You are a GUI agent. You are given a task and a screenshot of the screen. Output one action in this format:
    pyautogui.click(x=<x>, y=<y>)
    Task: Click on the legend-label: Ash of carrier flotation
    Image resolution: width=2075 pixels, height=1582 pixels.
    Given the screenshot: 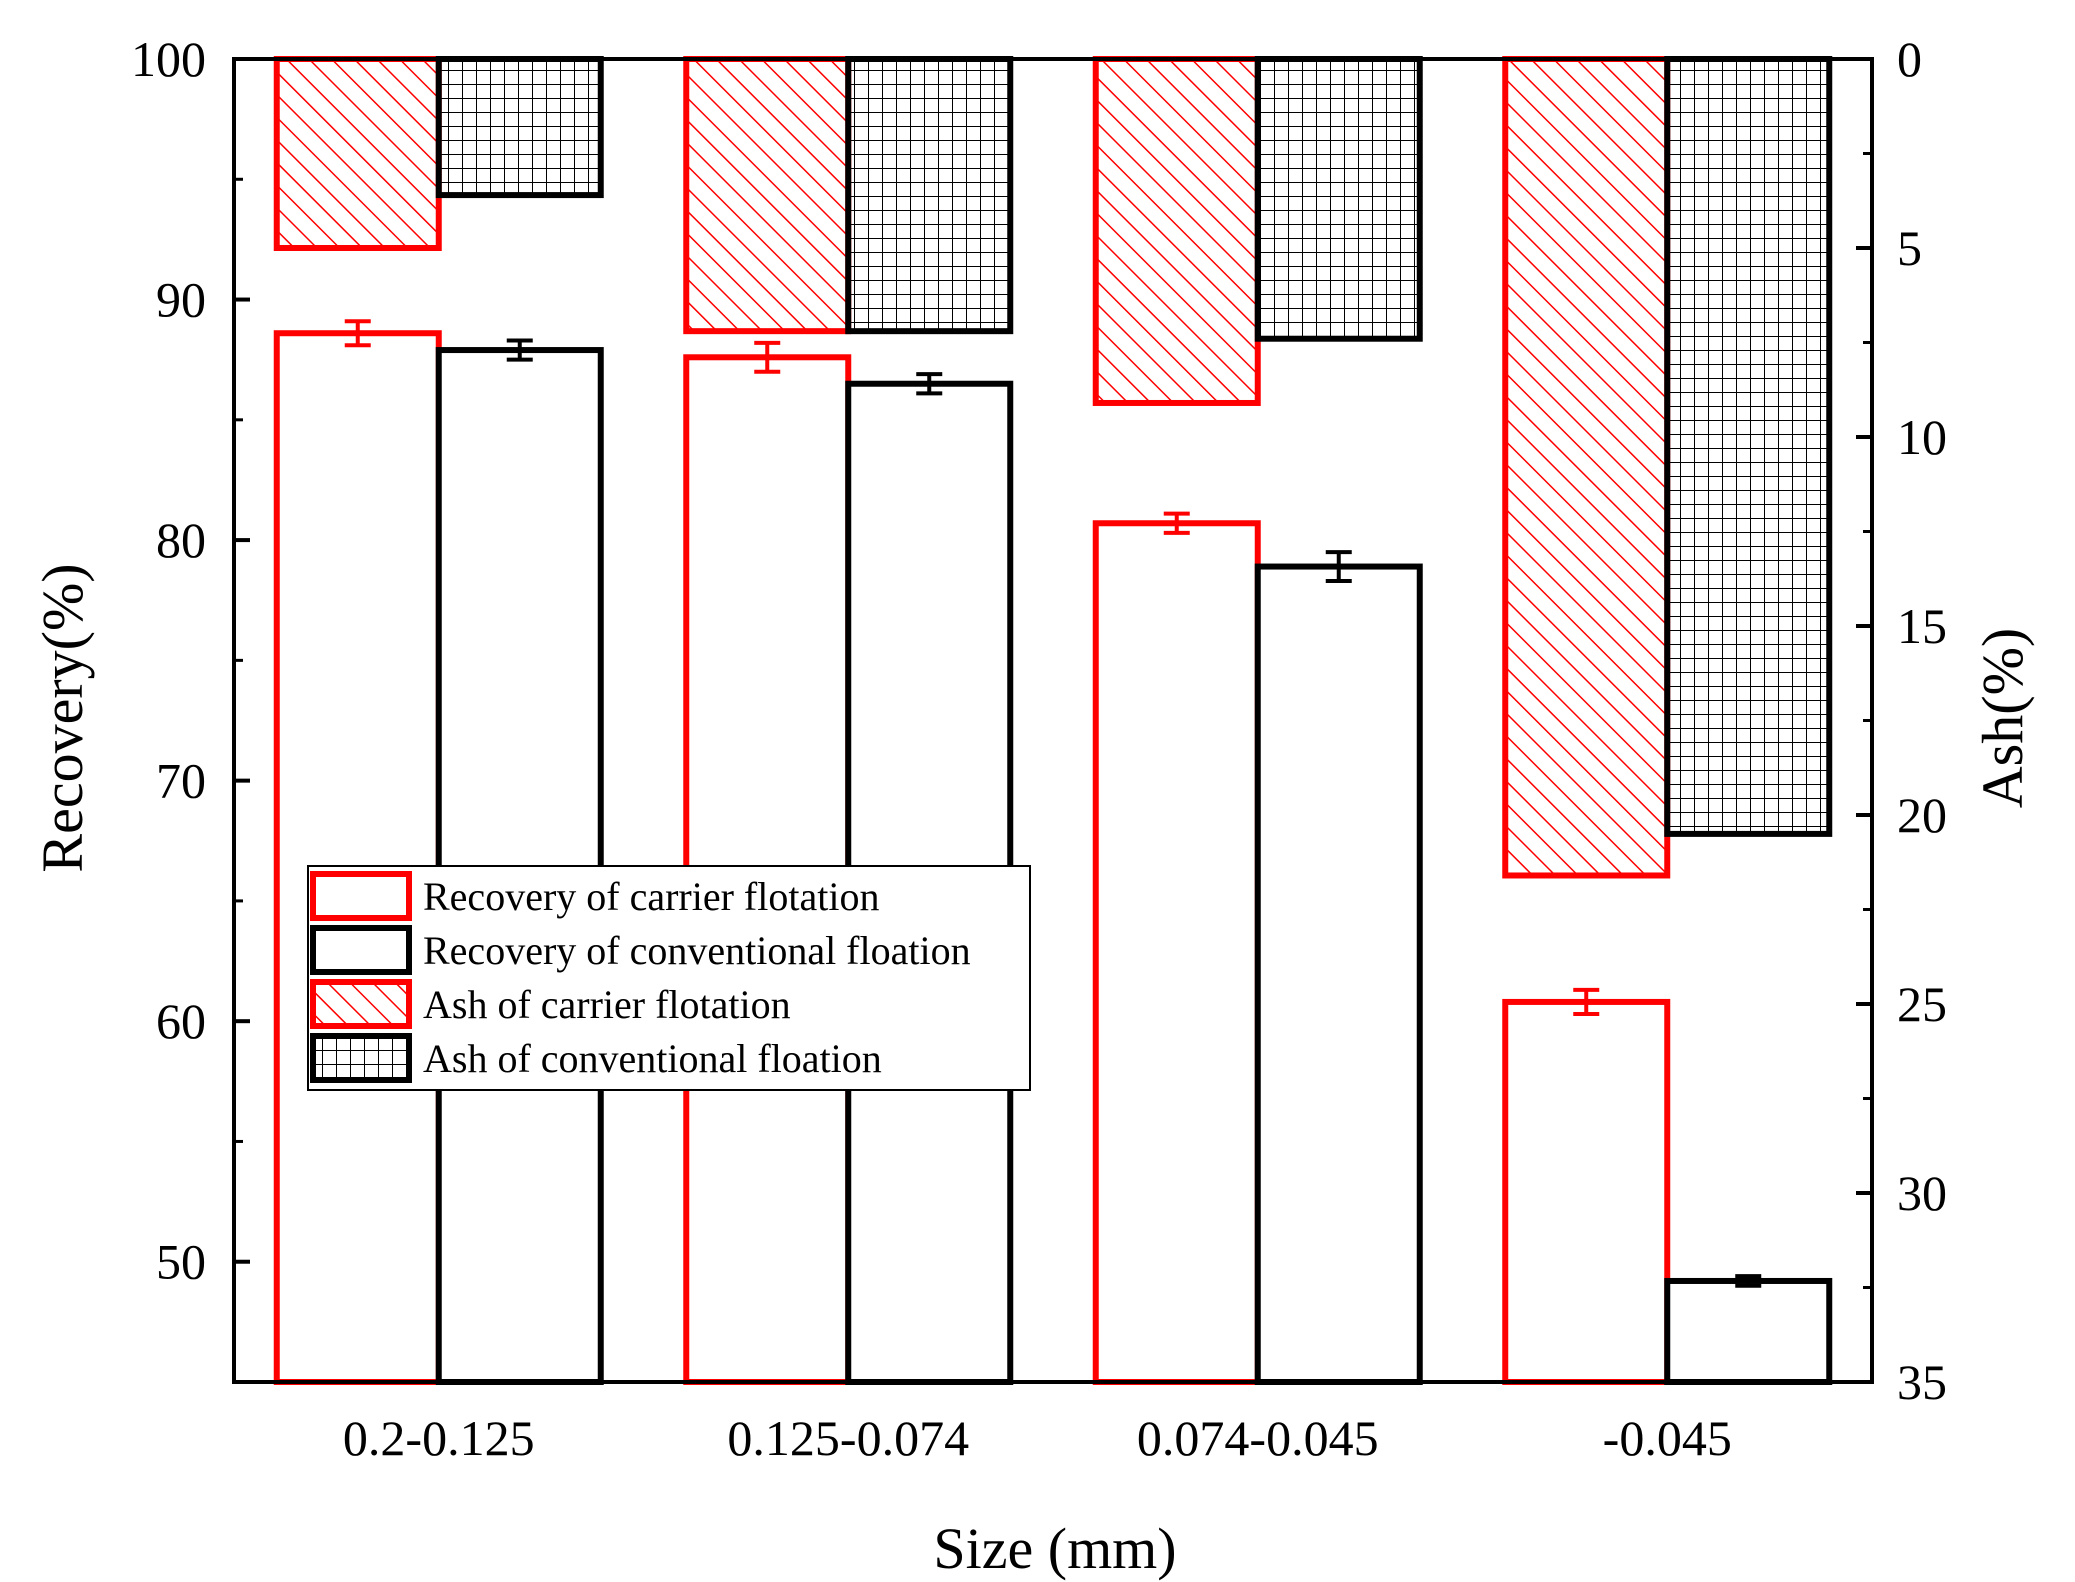 What is the action you would take?
    pyautogui.click(x=607, y=1004)
    